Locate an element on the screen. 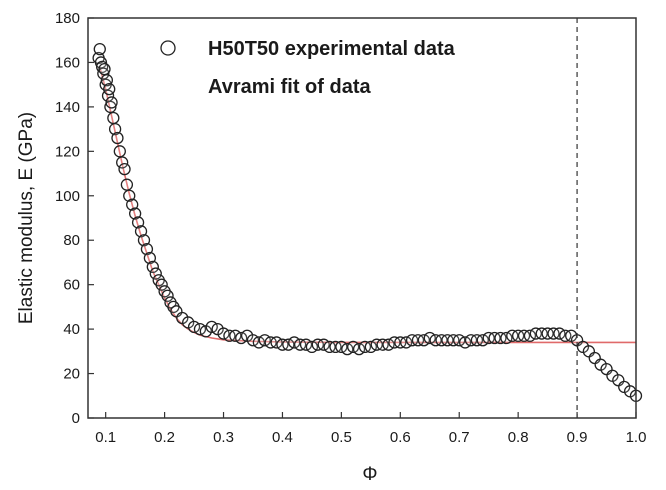 This screenshot has width=666, height=490. x-tick-label: 0.5 is located at coordinates (341, 437).